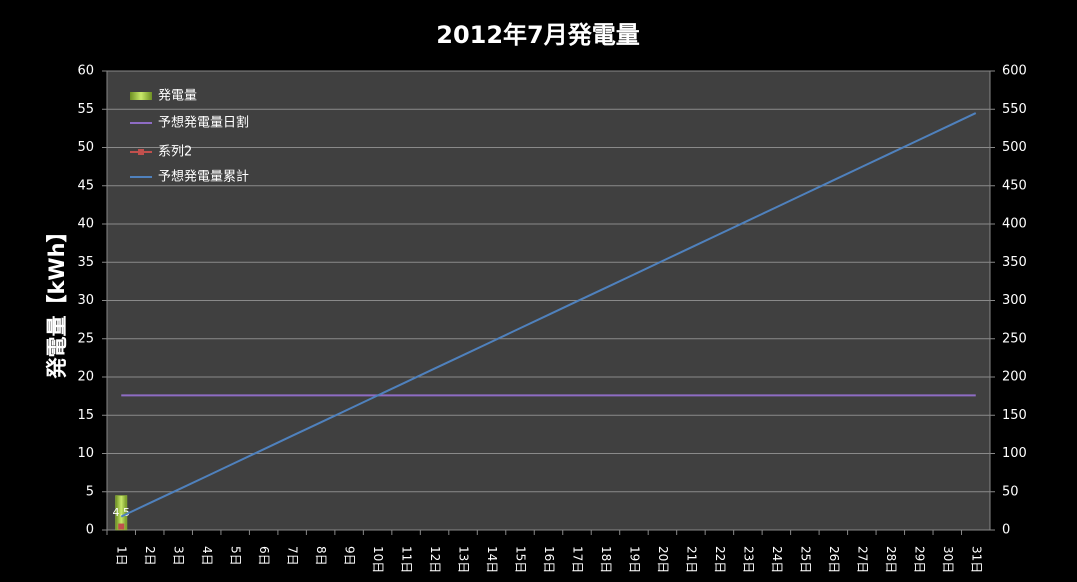 Image resolution: width=1077 pixels, height=582 pixels. I want to click on y2-tick-label: 50, so click(1010, 491).